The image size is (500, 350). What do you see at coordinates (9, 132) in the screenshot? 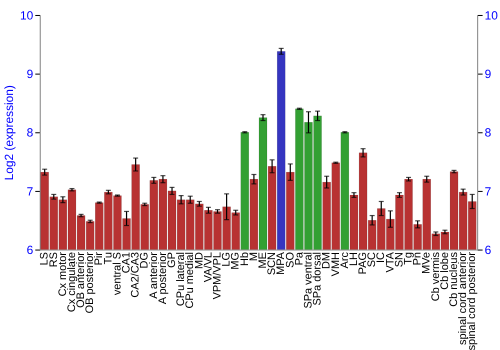
I see `y-axis-title: Log2 (expression)` at bounding box center [9, 132].